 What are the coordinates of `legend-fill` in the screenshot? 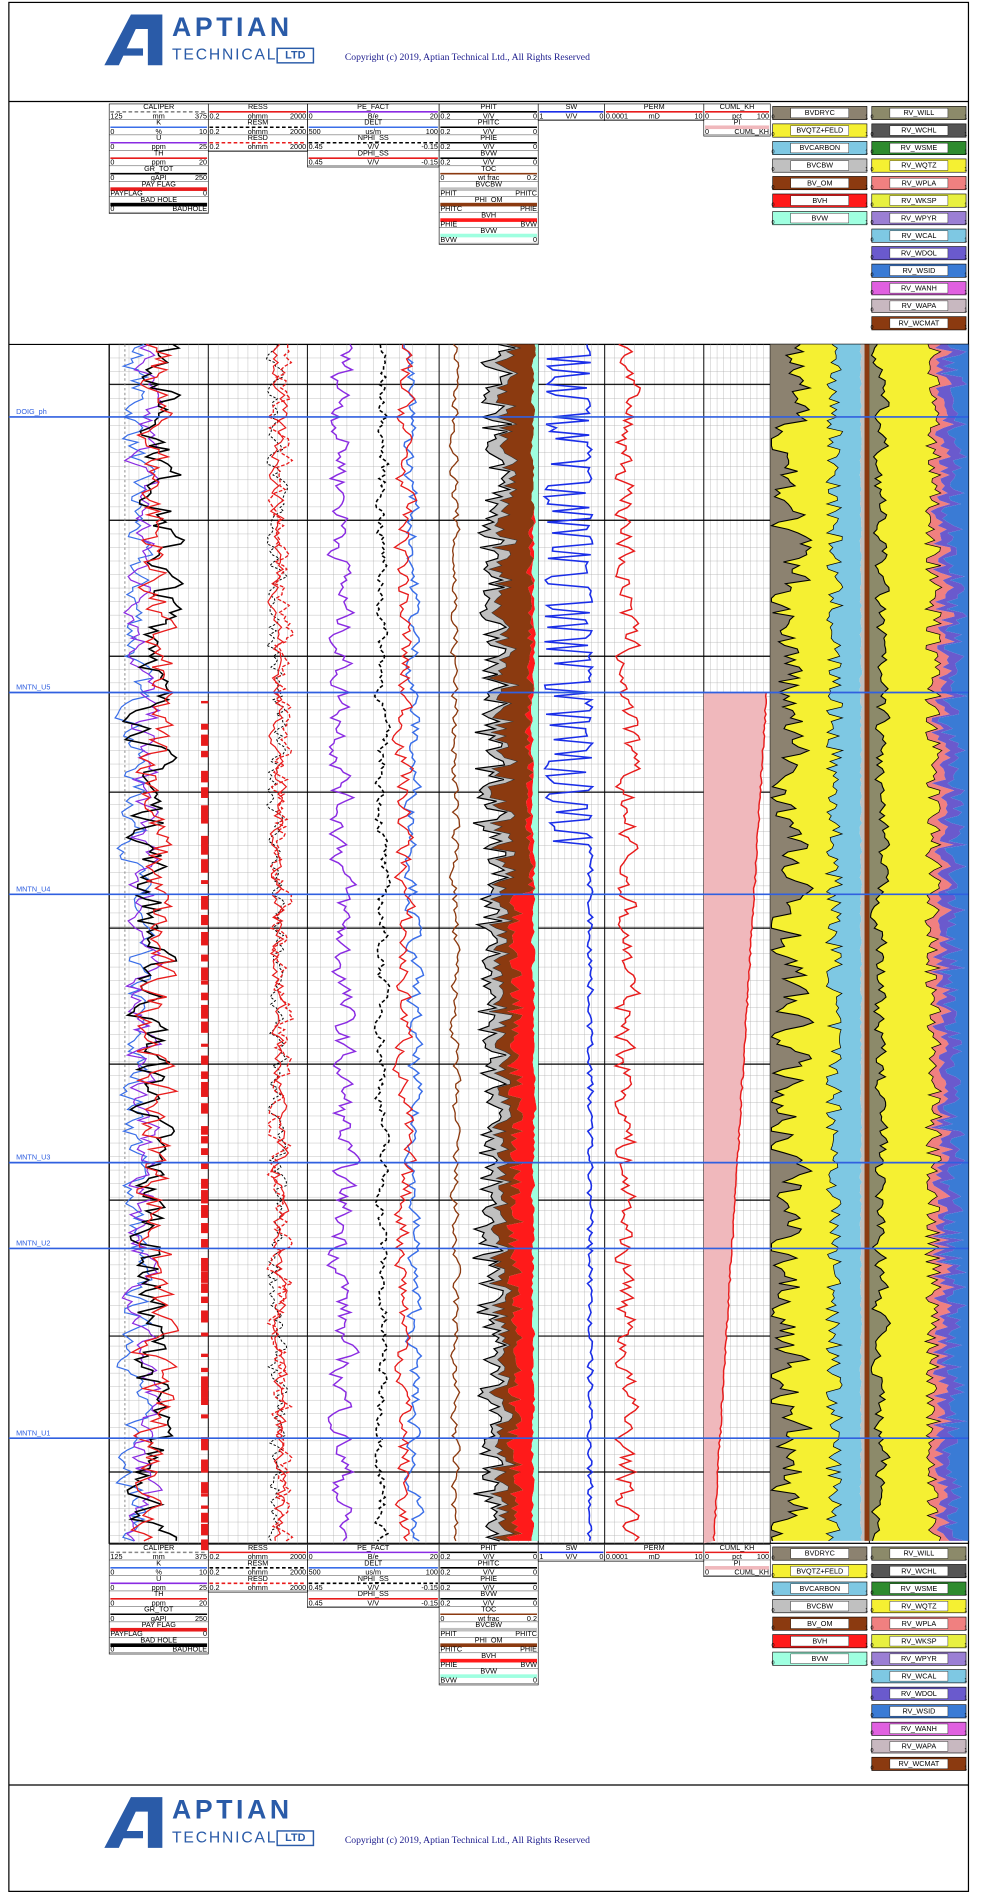 It's located at (489, 189).